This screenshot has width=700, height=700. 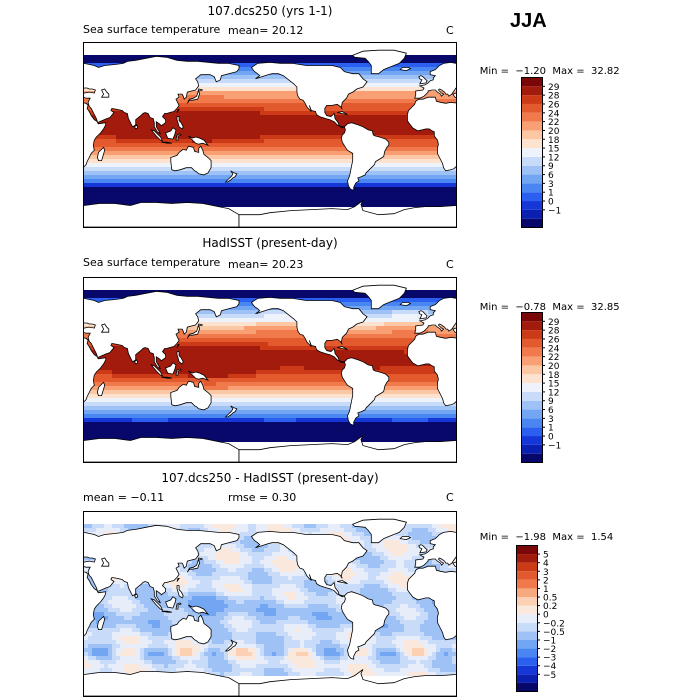 What do you see at coordinates (540, 537) in the screenshot?
I see `min-max-readout: Min = −1.98 Max = 1.54` at bounding box center [540, 537].